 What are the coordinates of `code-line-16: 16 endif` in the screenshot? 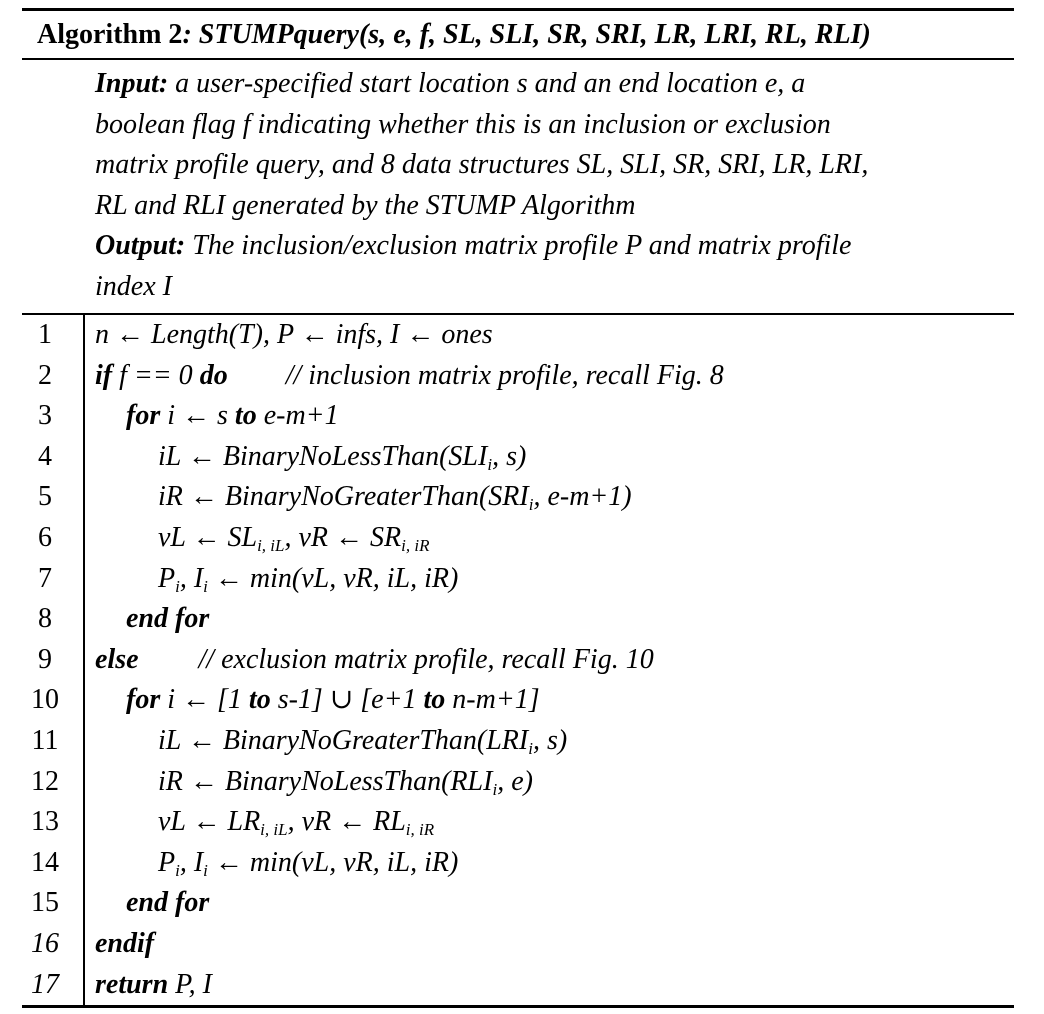 It's located at (518, 944).